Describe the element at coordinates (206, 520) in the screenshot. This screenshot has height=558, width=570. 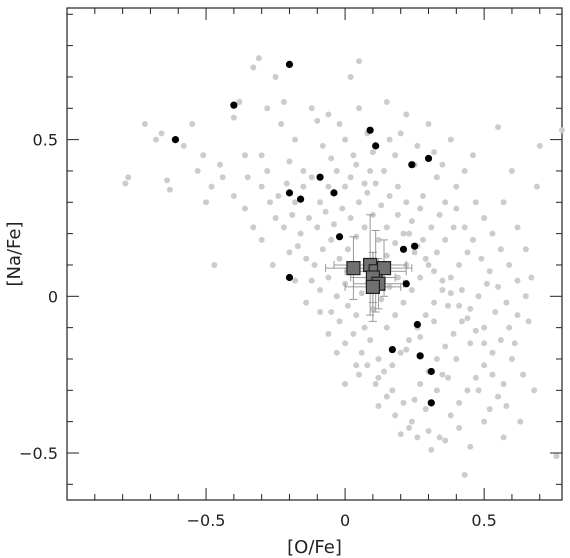
I see `x-tick-label-neg05: −0.5` at that location.